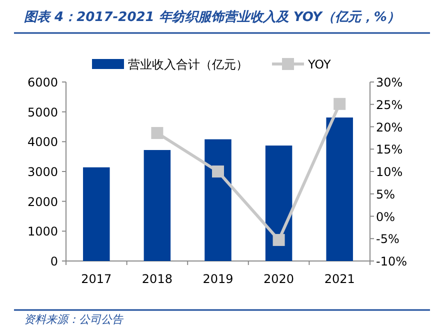  Describe the element at coordinates (42, 231) in the screenshot. I see `y-tick-label: 1000` at that location.